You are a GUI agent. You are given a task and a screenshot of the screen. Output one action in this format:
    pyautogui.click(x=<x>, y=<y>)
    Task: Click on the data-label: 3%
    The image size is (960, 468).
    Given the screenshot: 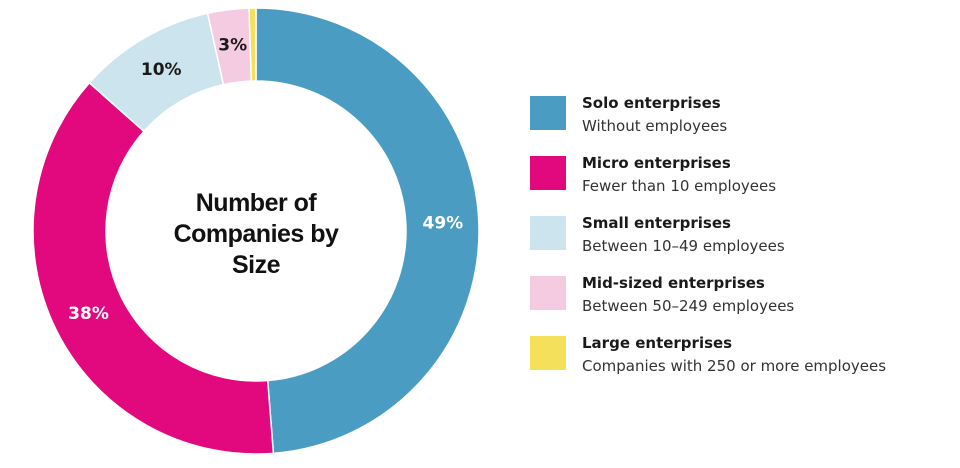 What is the action you would take?
    pyautogui.click(x=232, y=45)
    